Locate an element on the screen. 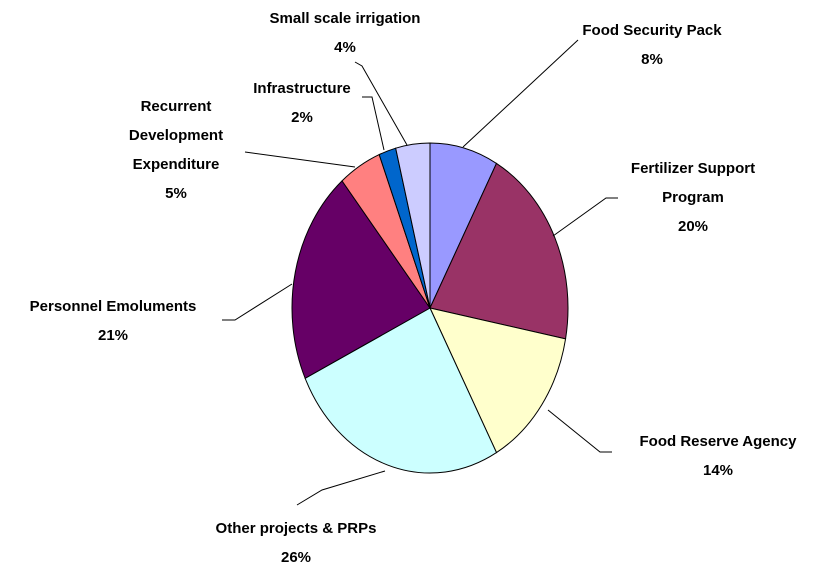 Image resolution: width=820 pixels, height=572 pixels. value-label: 4% is located at coordinates (345, 47).